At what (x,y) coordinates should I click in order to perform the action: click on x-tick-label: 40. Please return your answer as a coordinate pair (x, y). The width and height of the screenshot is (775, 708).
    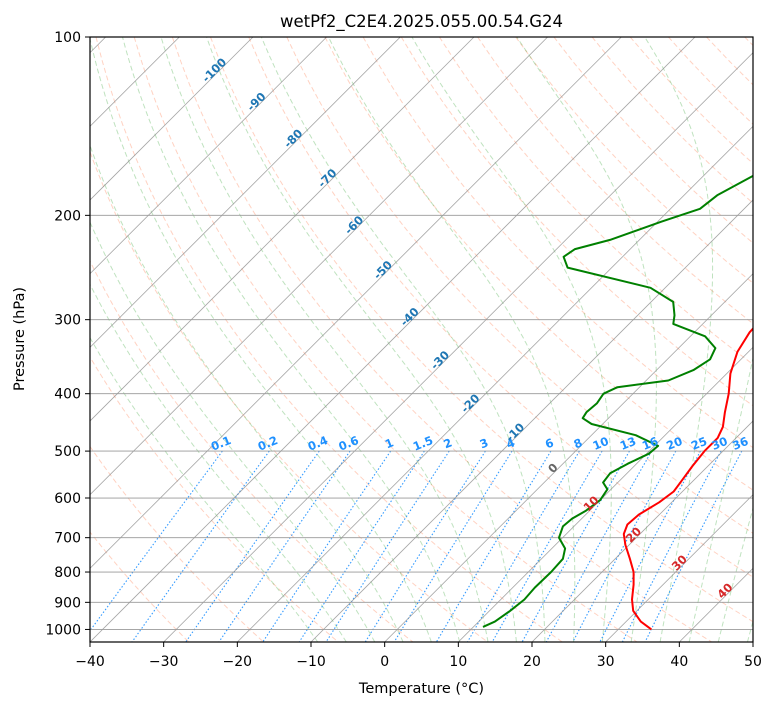
    Looking at the image, I should click on (679, 662).